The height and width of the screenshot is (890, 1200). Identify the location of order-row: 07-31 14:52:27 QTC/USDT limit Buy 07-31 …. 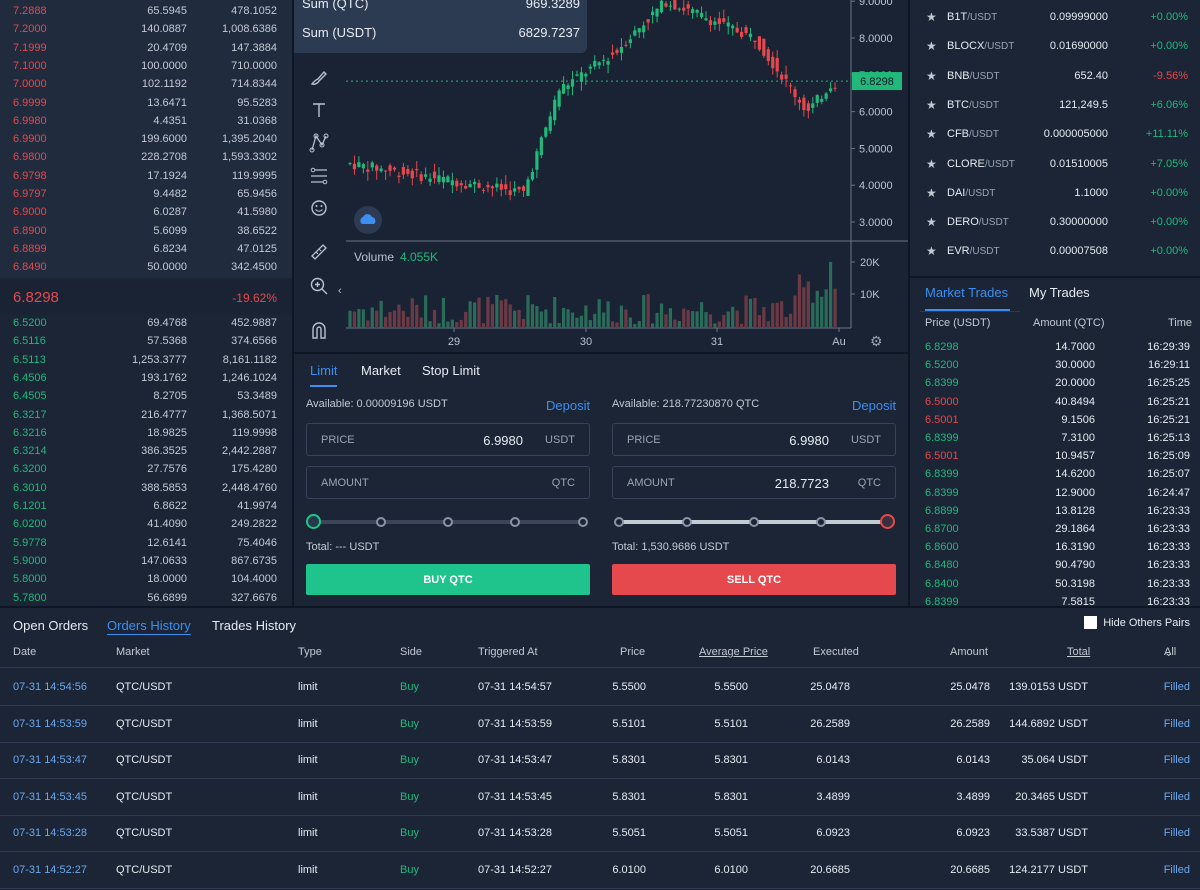
(600, 870).